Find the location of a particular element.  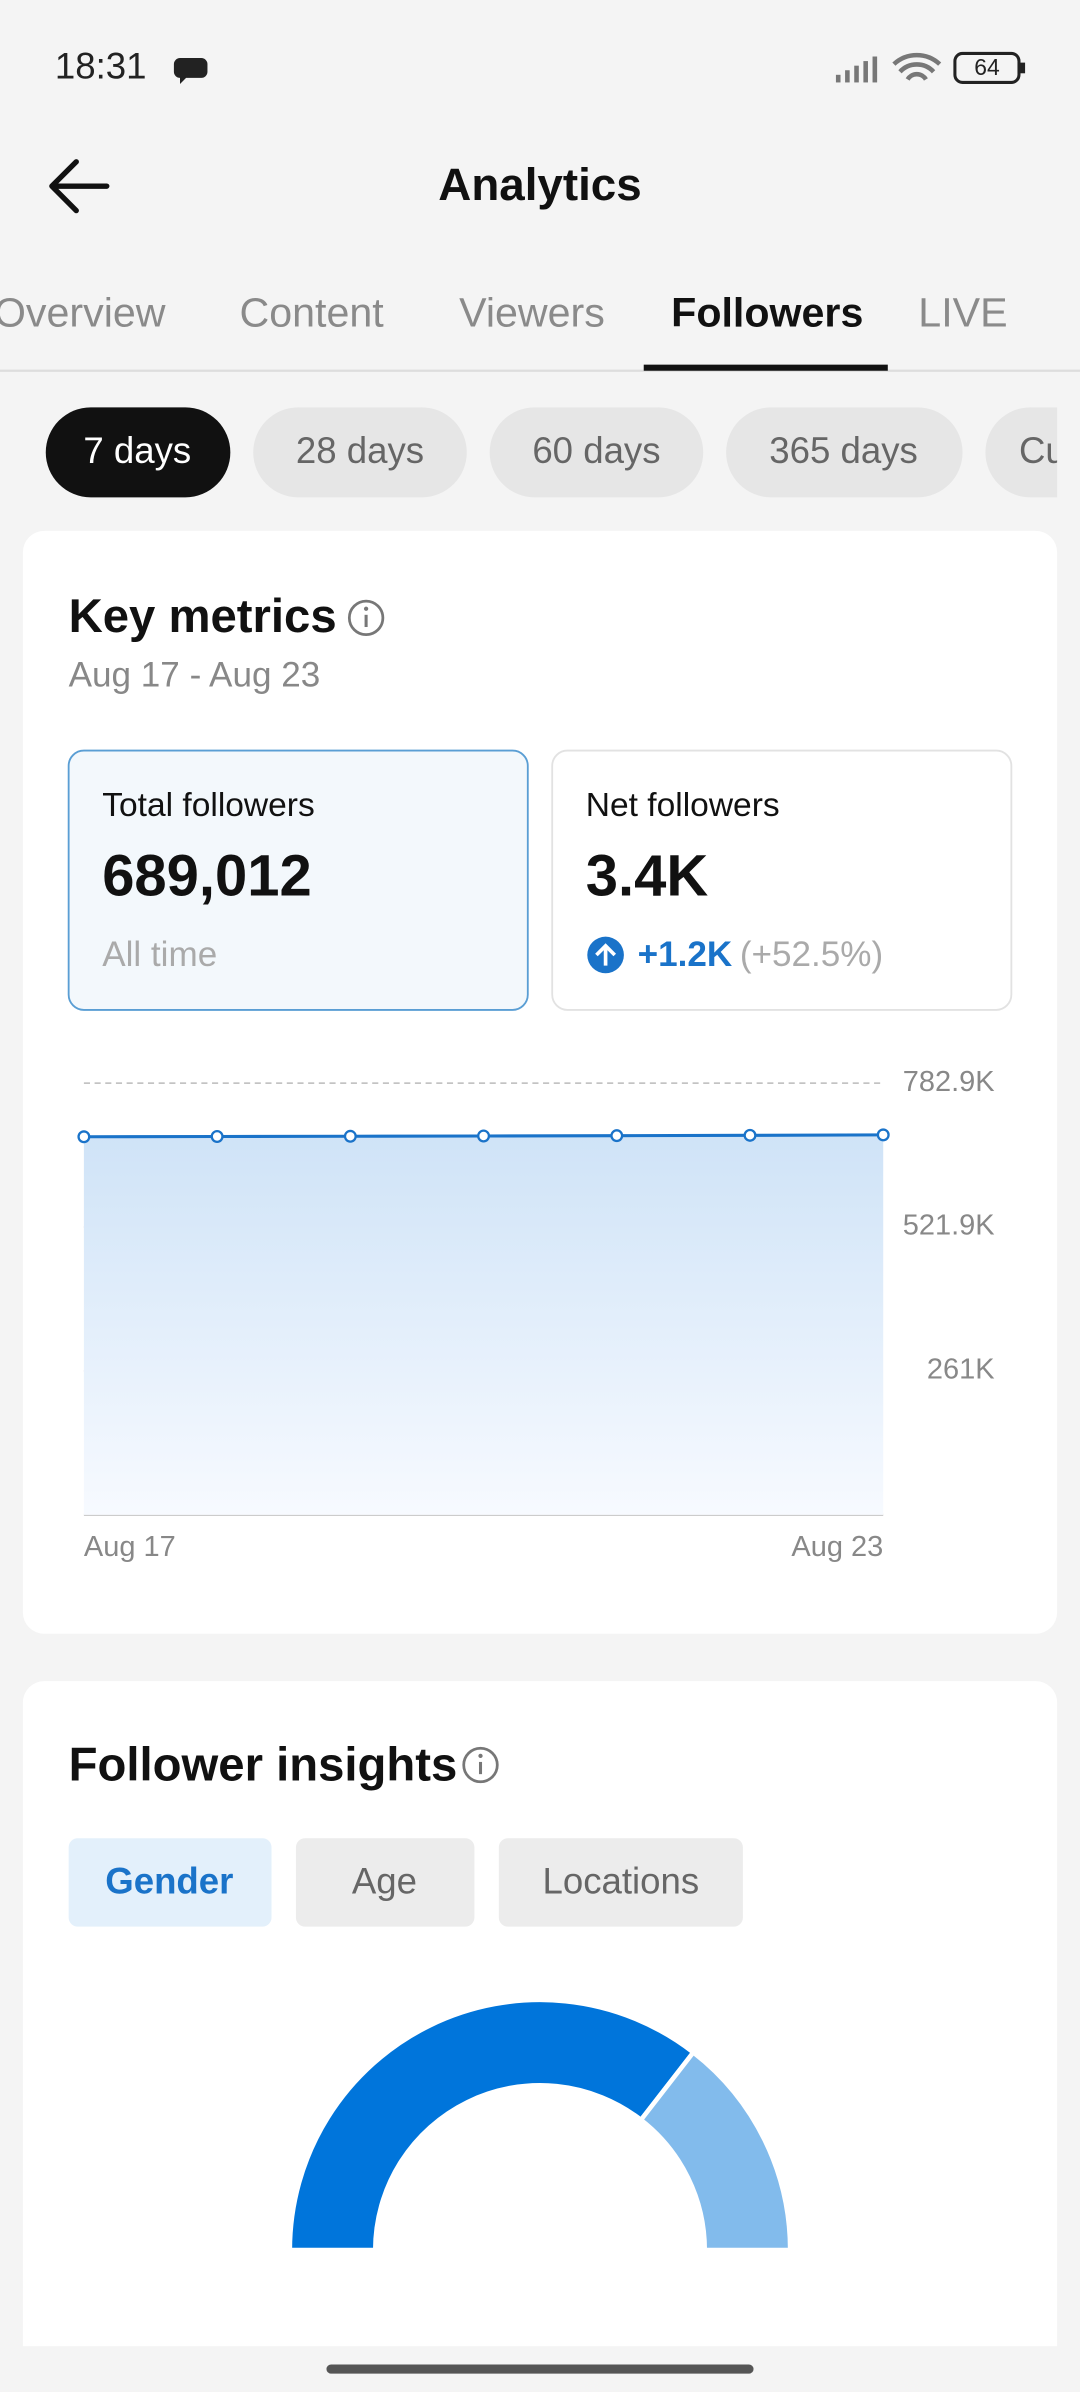

battery-level: 64 is located at coordinates (987, 67).